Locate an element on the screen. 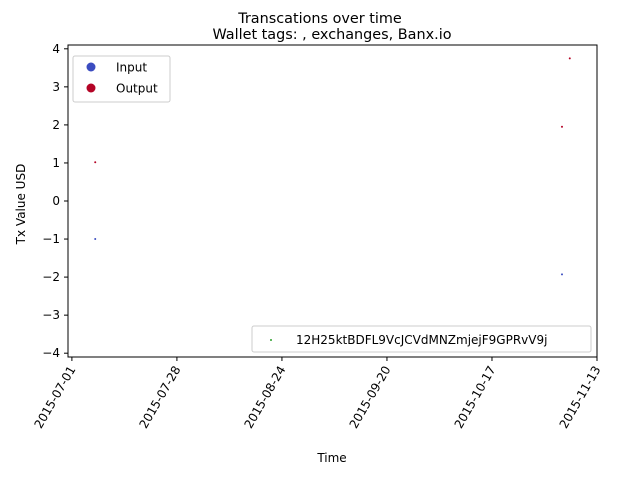 The image size is (640, 480). y-tick-label: −4 is located at coordinates (51, 353).